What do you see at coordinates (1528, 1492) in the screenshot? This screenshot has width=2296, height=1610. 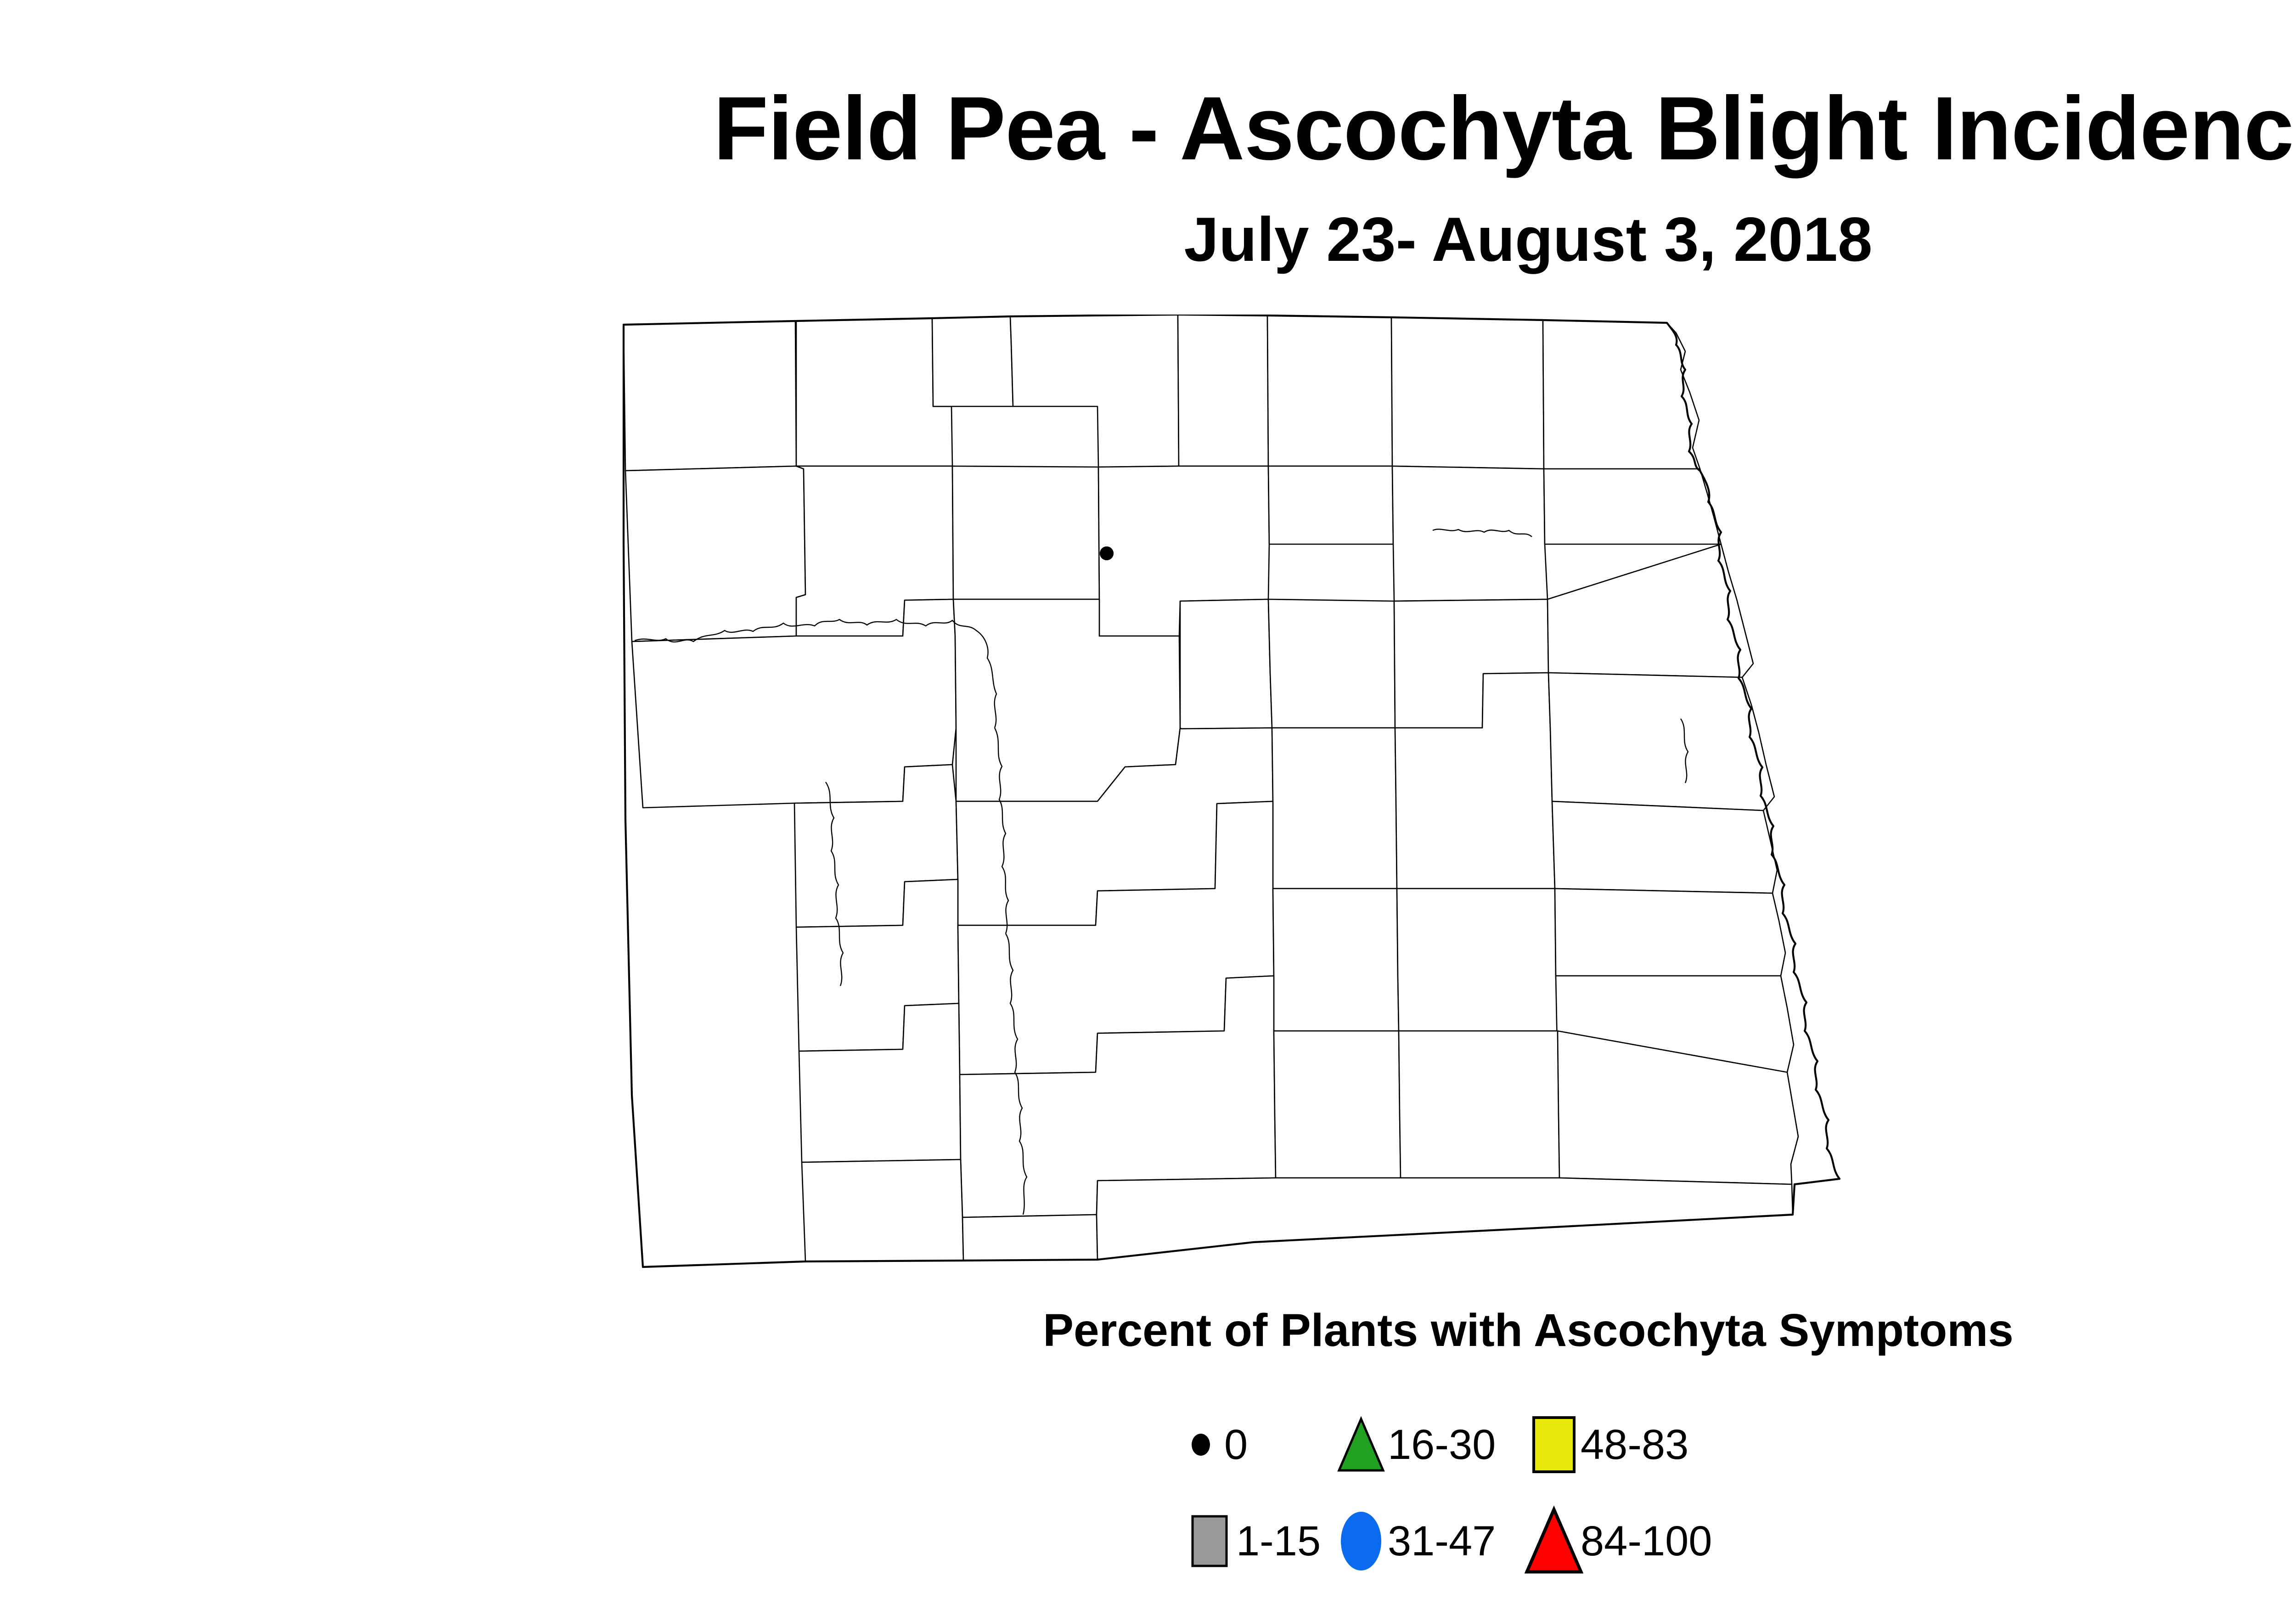 I see `legend-grid: 0 16-30 48-83` at bounding box center [1528, 1492].